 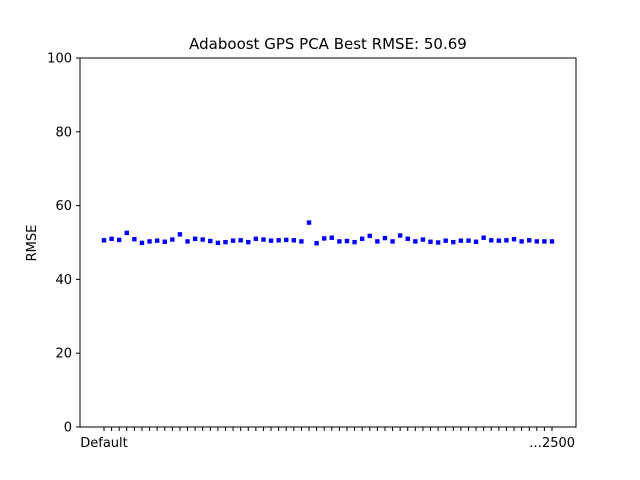 What do you see at coordinates (552, 443) in the screenshot?
I see `x-tick-label-last: …2500` at bounding box center [552, 443].